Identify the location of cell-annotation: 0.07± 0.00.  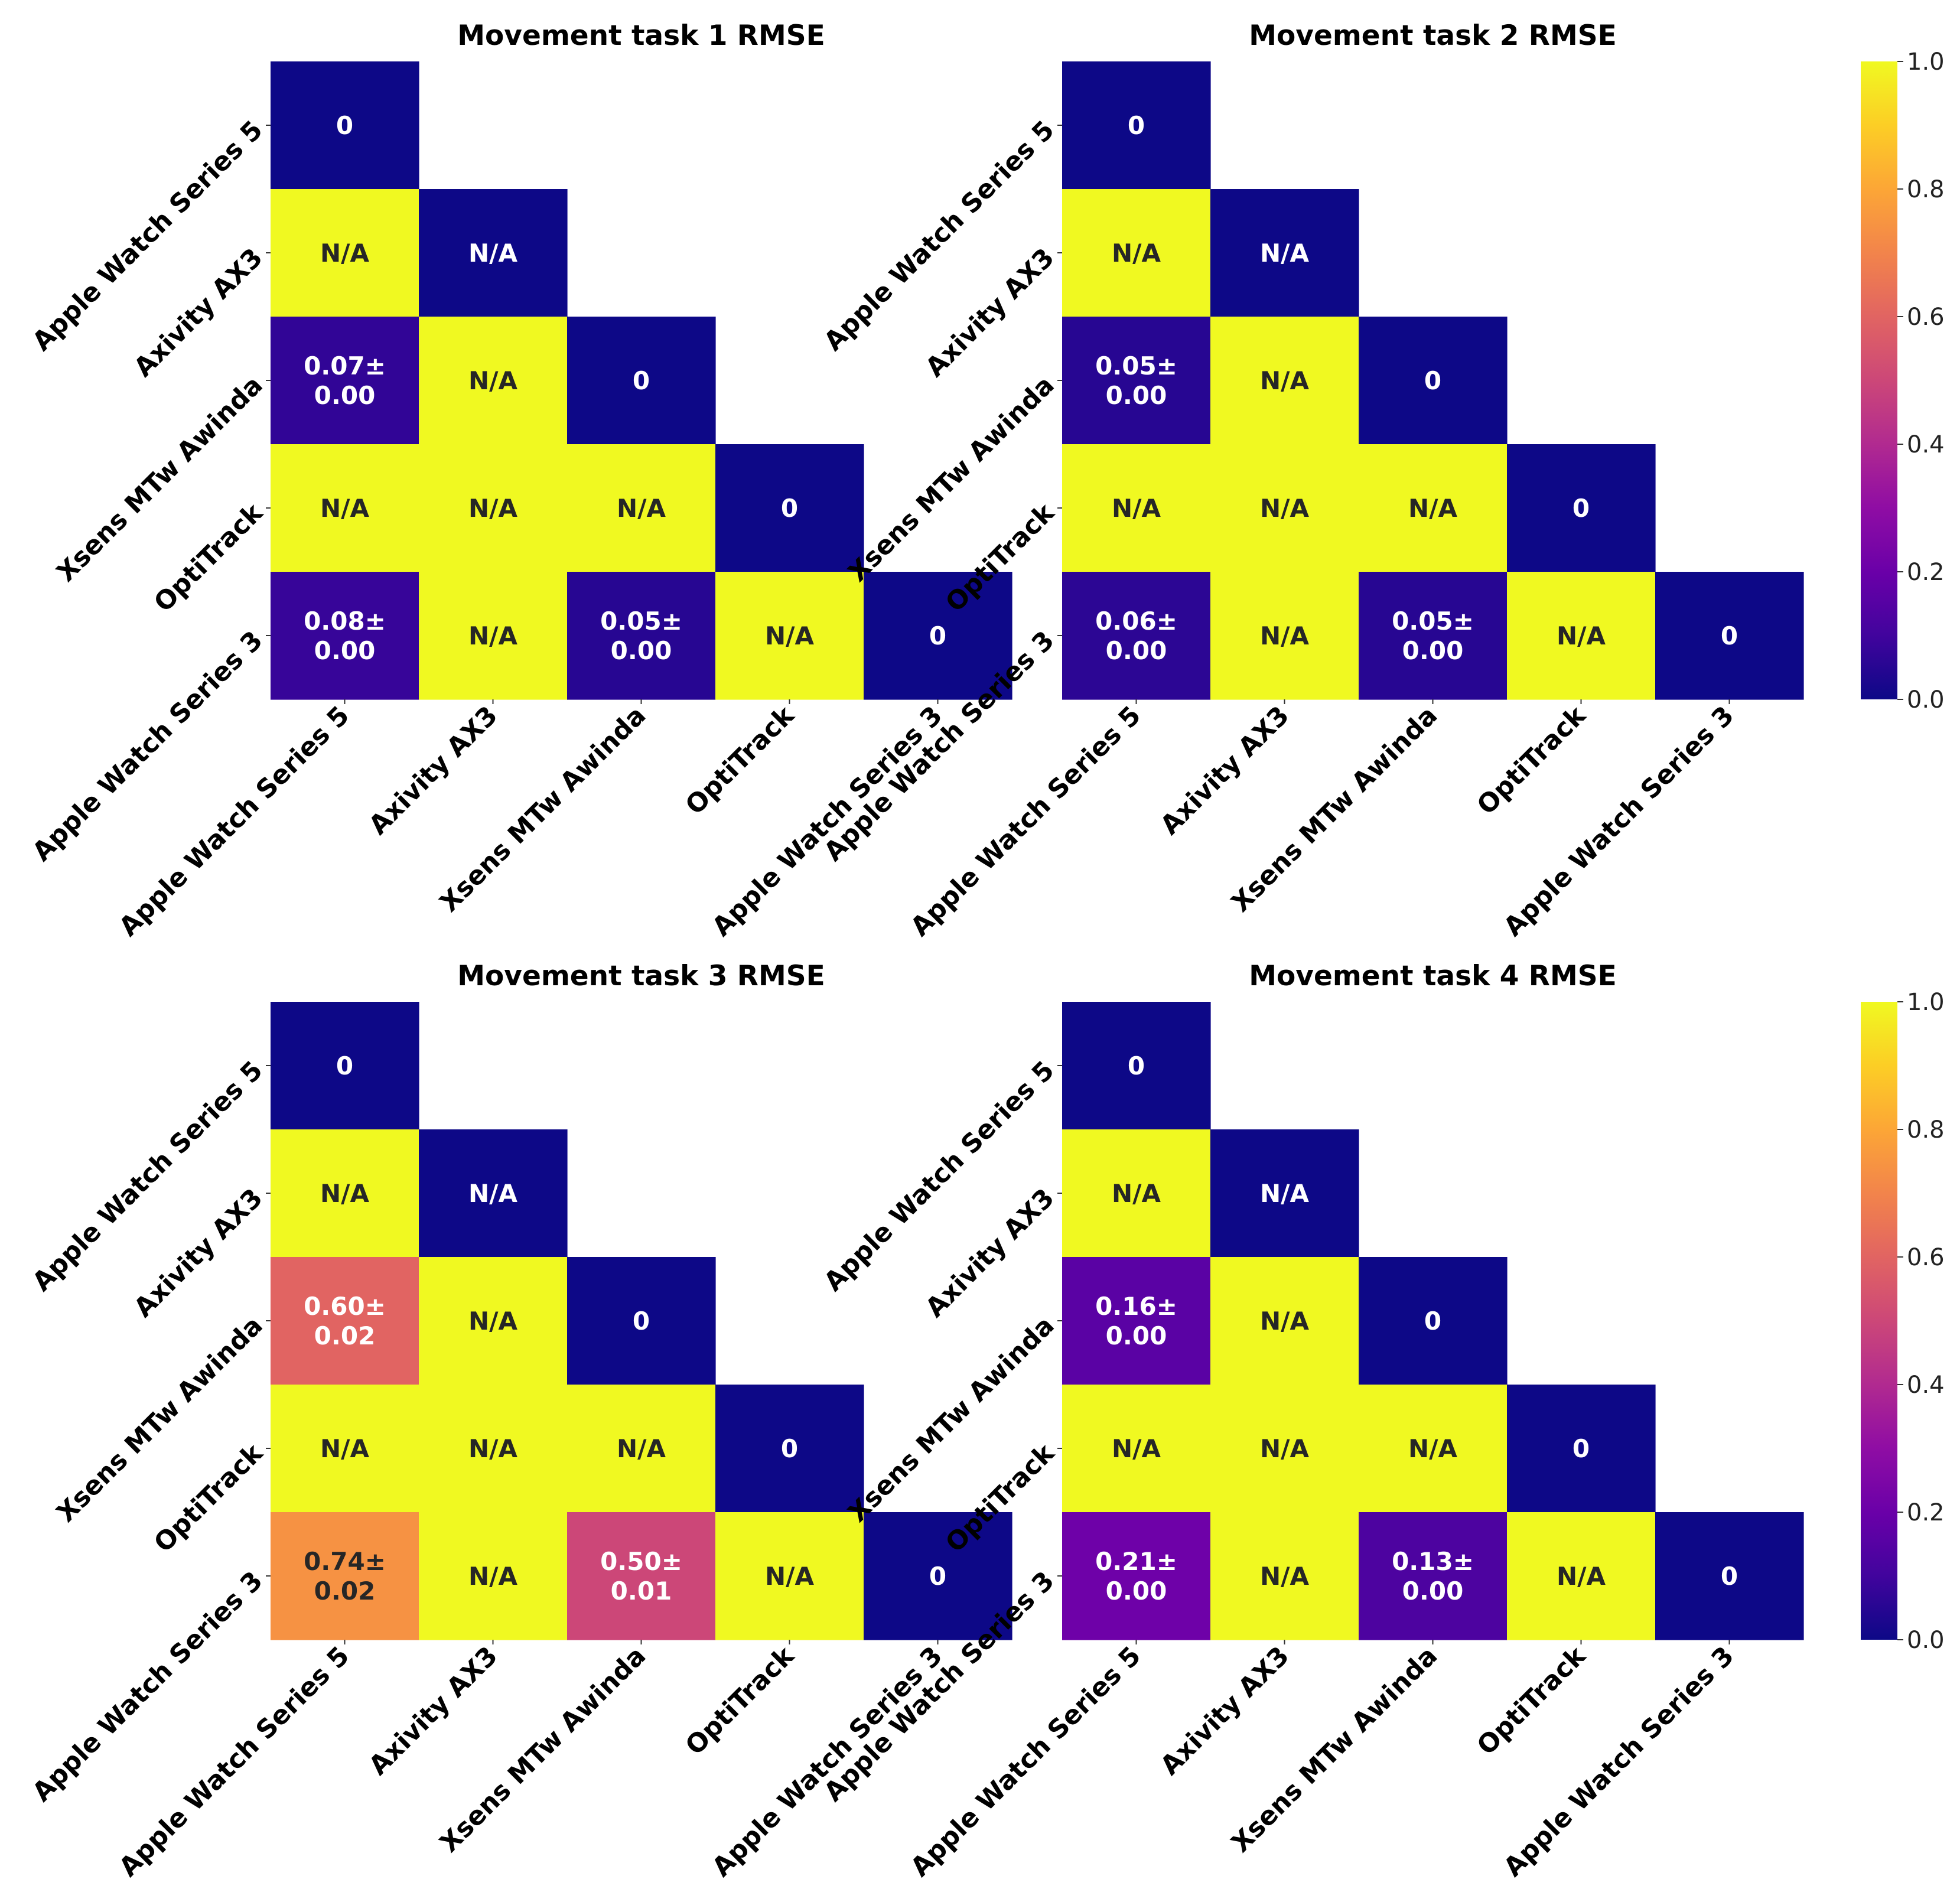
(345, 380).